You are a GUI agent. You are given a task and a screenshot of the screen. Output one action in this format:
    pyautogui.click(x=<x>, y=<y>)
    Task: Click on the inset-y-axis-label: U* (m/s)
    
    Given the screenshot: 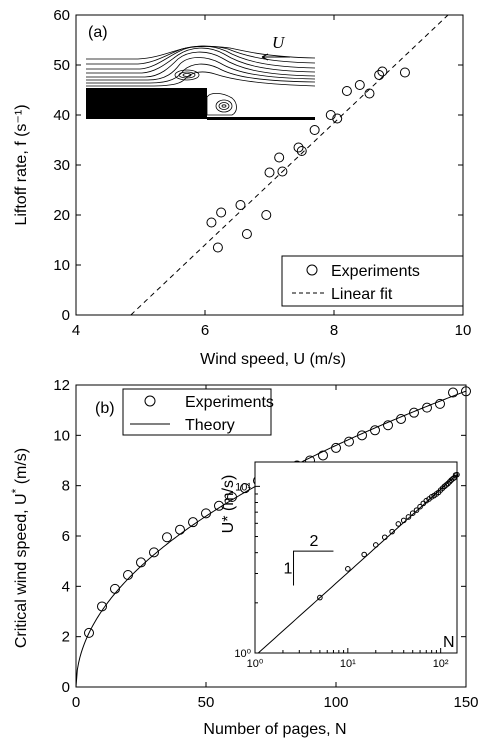 What is the action you would take?
    pyautogui.click(x=228, y=504)
    